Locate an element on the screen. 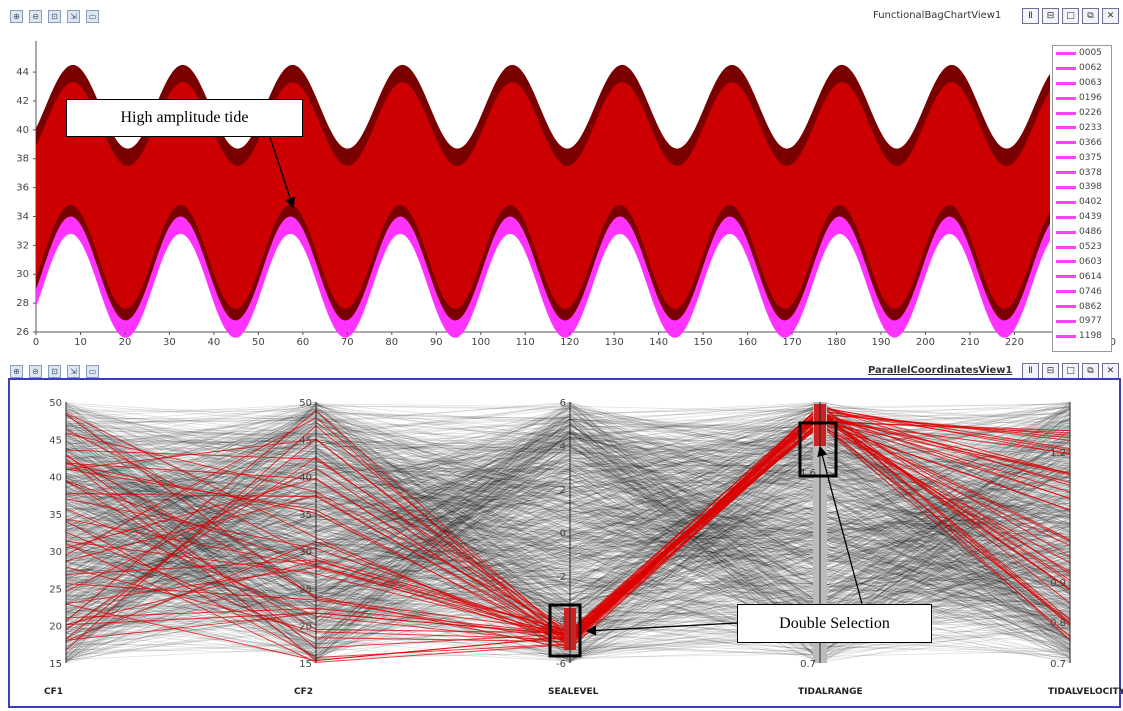 The height and width of the screenshot is (711, 1123). legend-item: 0439 is located at coordinates (1082, 217).